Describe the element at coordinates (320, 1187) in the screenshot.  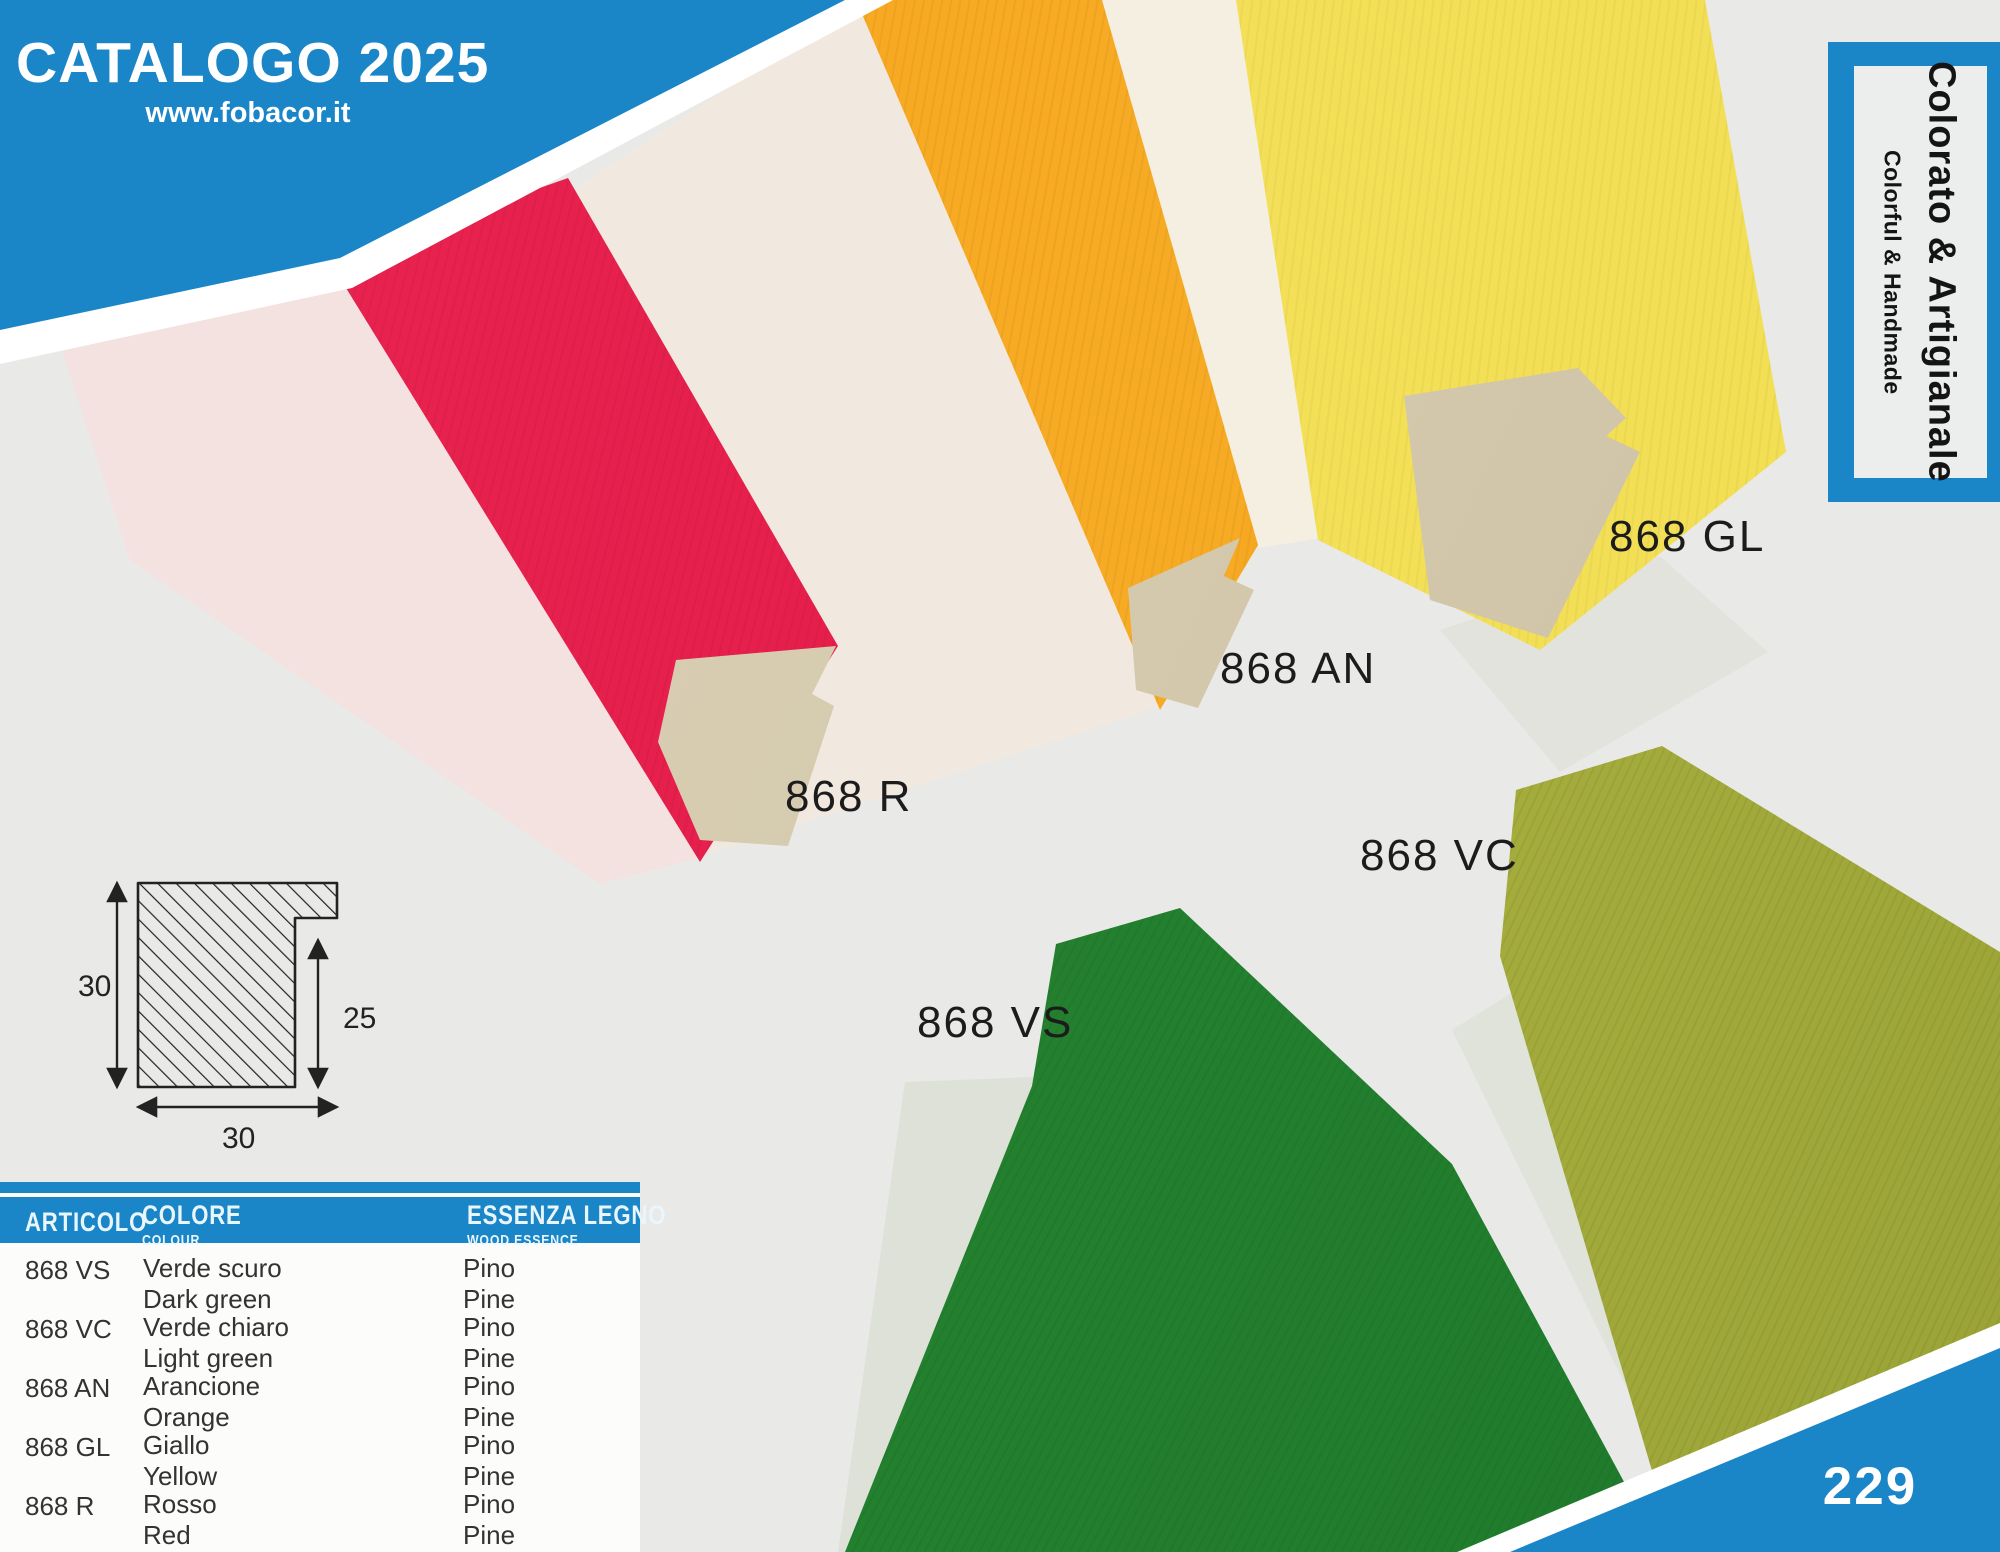
I see `table-top-strip` at that location.